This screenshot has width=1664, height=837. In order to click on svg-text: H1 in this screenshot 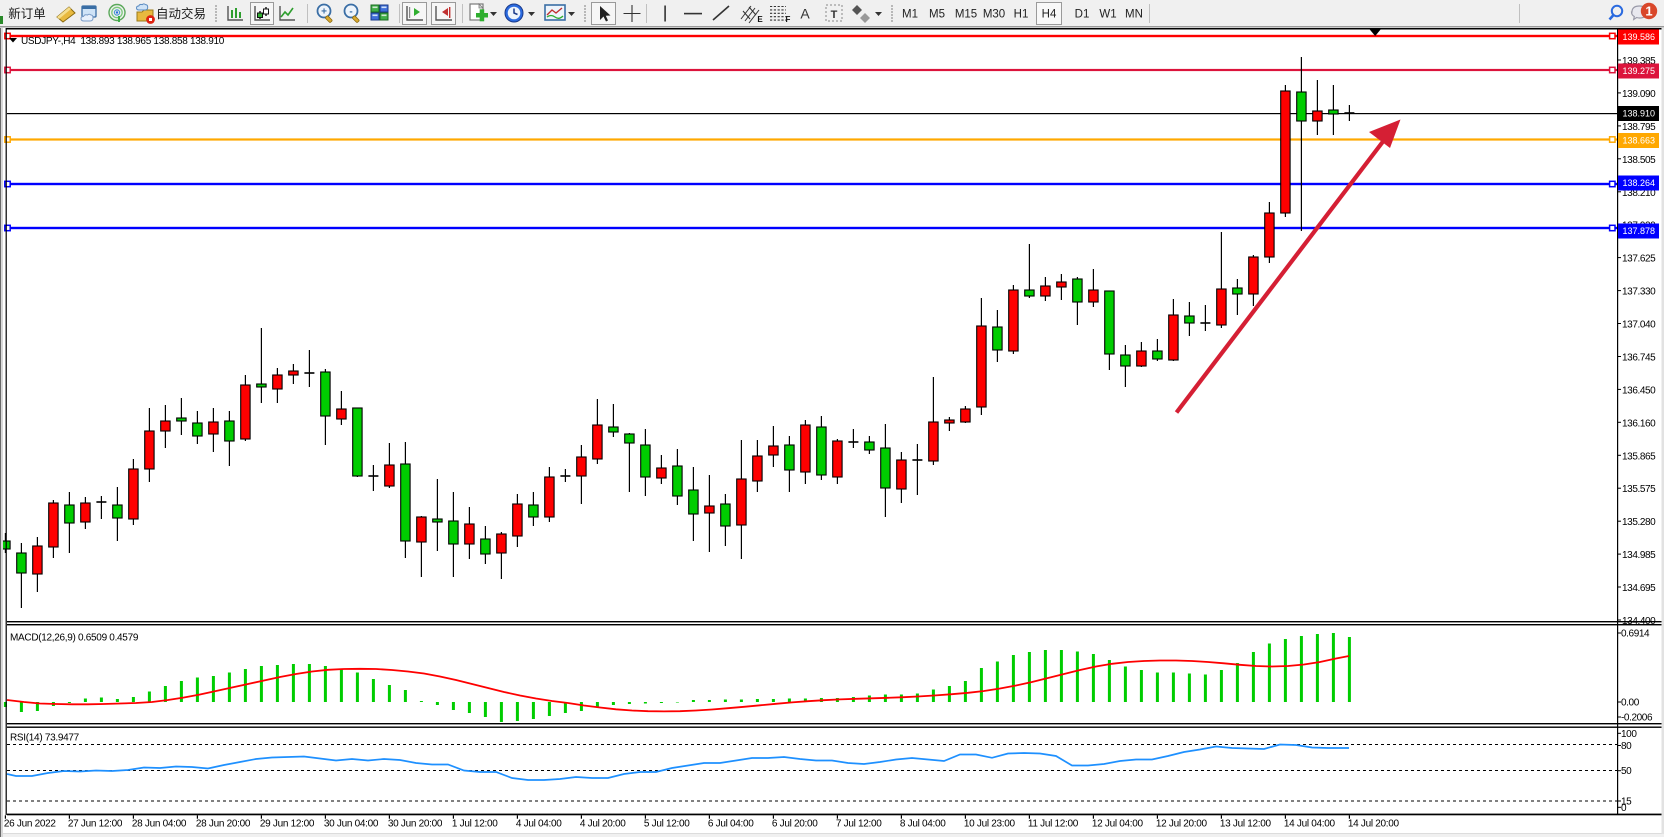, I will do `click(1021, 15)`.